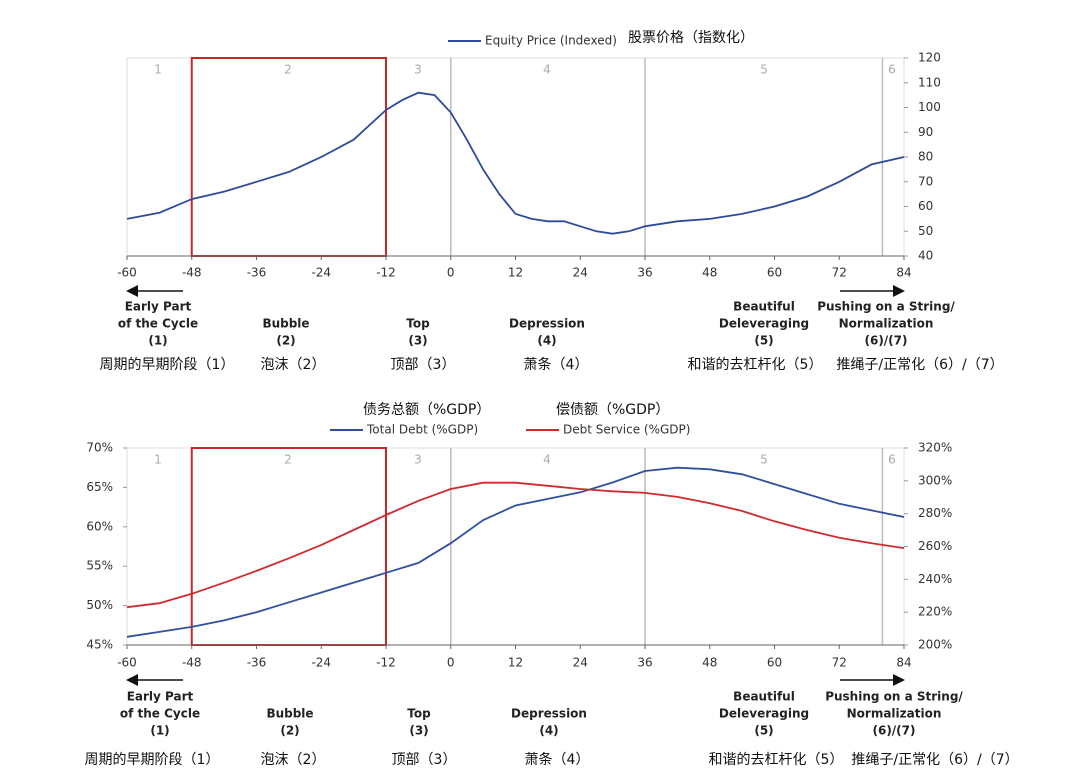  What do you see at coordinates (557, 759) in the screenshot?
I see `phase-label-cn: 萧条（4）` at bounding box center [557, 759].